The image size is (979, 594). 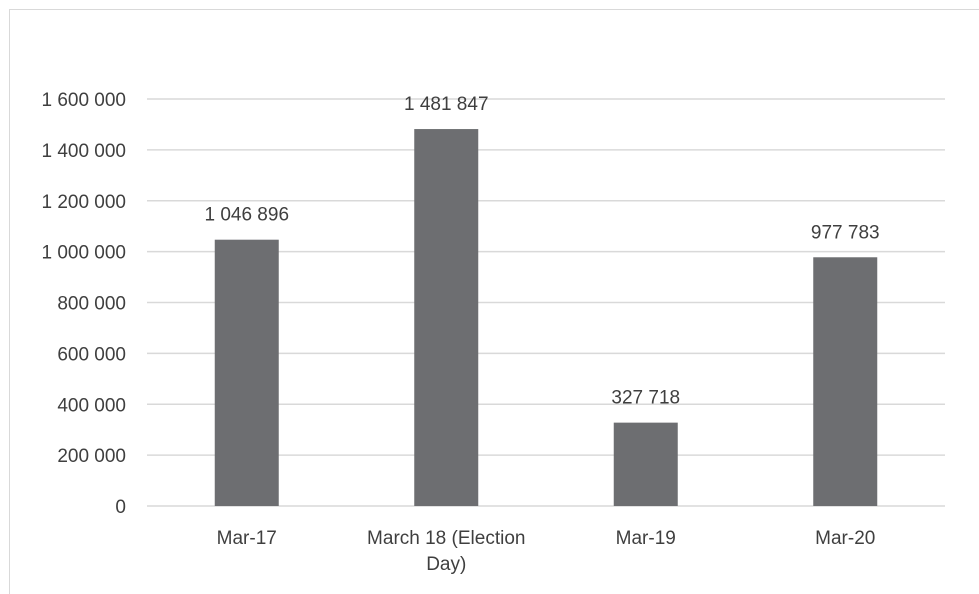 I want to click on data-label: 1 046 896, so click(x=246, y=215).